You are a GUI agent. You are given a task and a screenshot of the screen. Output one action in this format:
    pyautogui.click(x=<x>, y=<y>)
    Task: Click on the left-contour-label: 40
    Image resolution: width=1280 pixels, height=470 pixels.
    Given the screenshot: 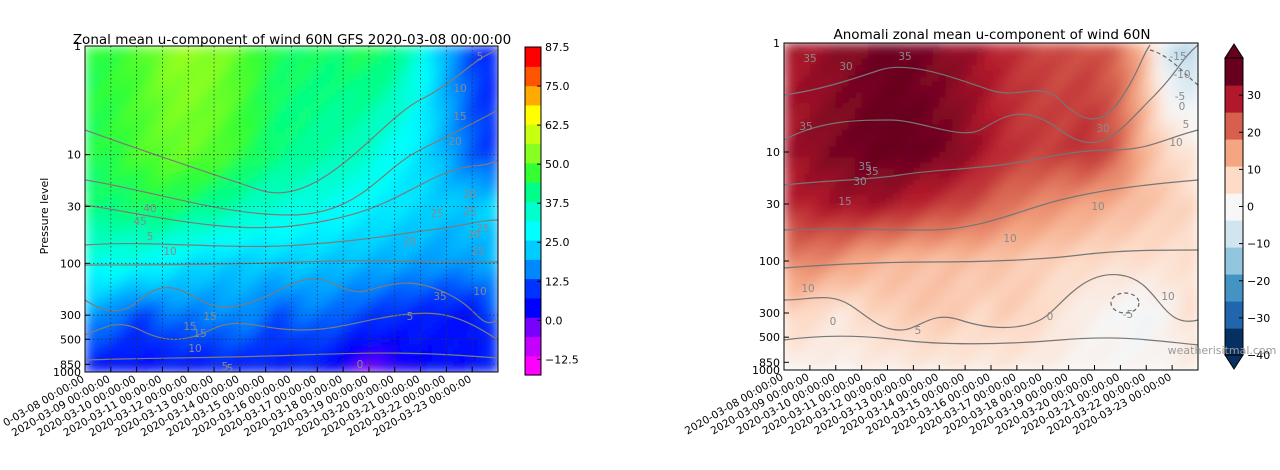 What is the action you would take?
    pyautogui.click(x=149, y=209)
    